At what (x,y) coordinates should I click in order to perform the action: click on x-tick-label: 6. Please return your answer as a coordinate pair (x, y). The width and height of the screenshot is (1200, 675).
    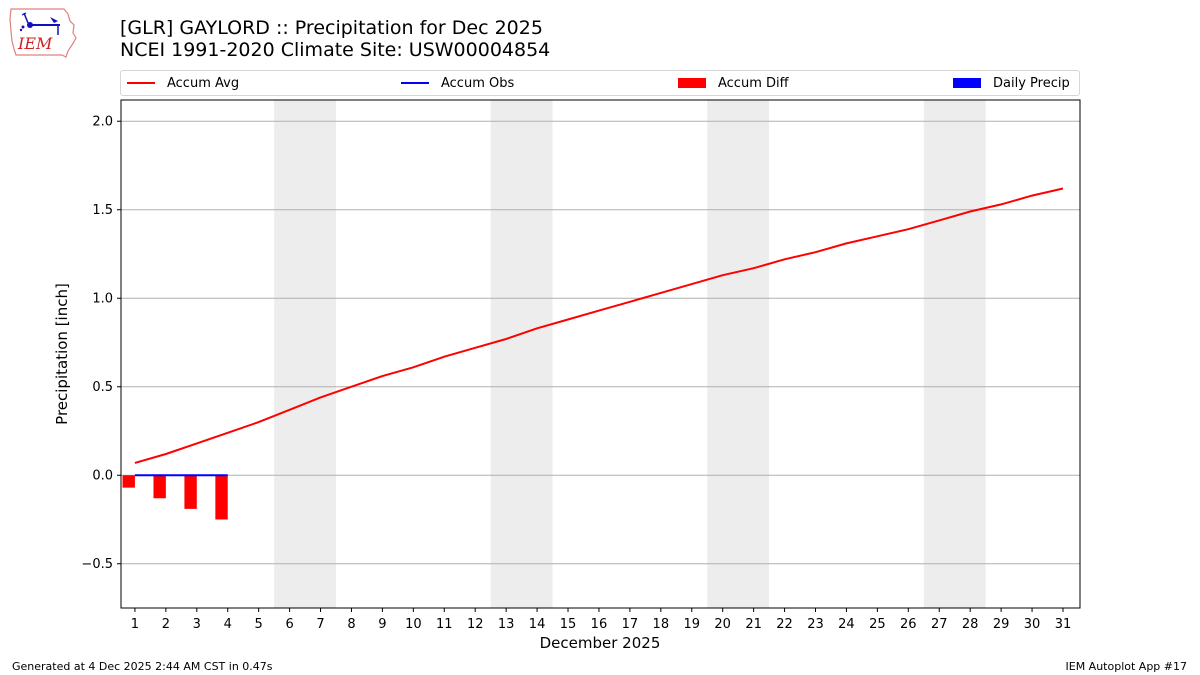
    Looking at the image, I should click on (289, 624).